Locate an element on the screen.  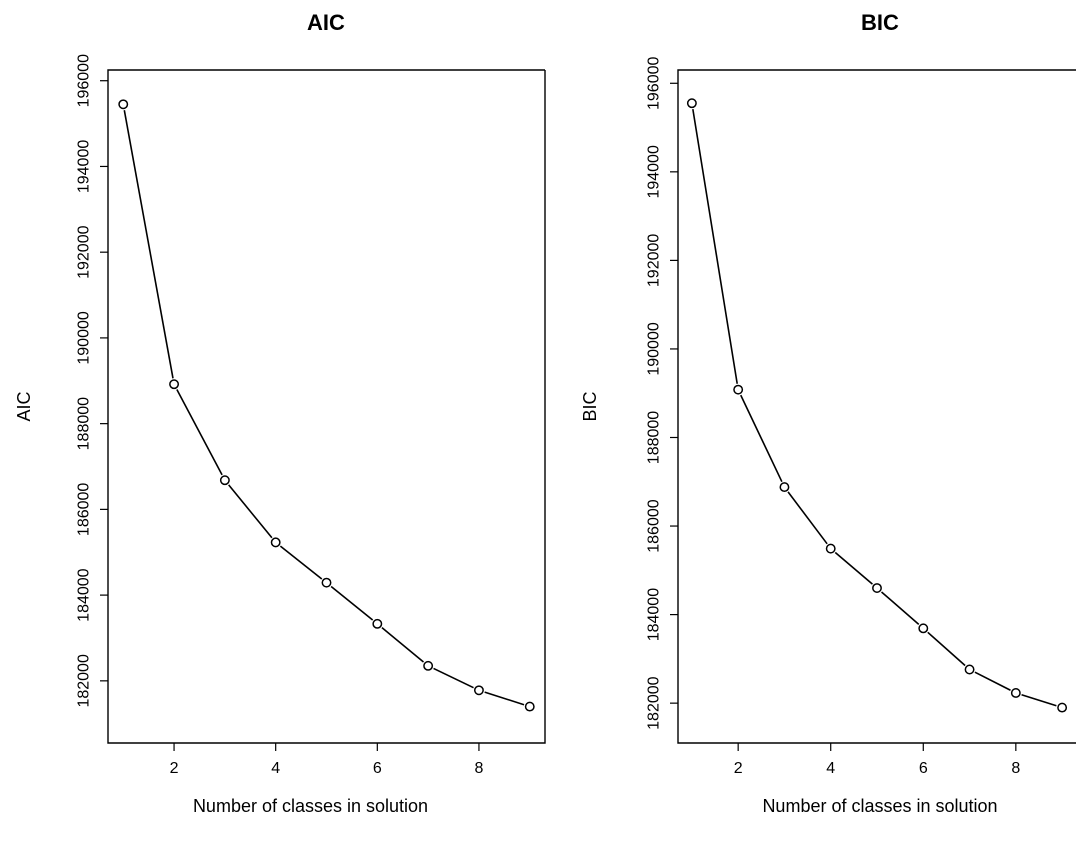
y-axis-label: BIC is located at coordinates (590, 406).